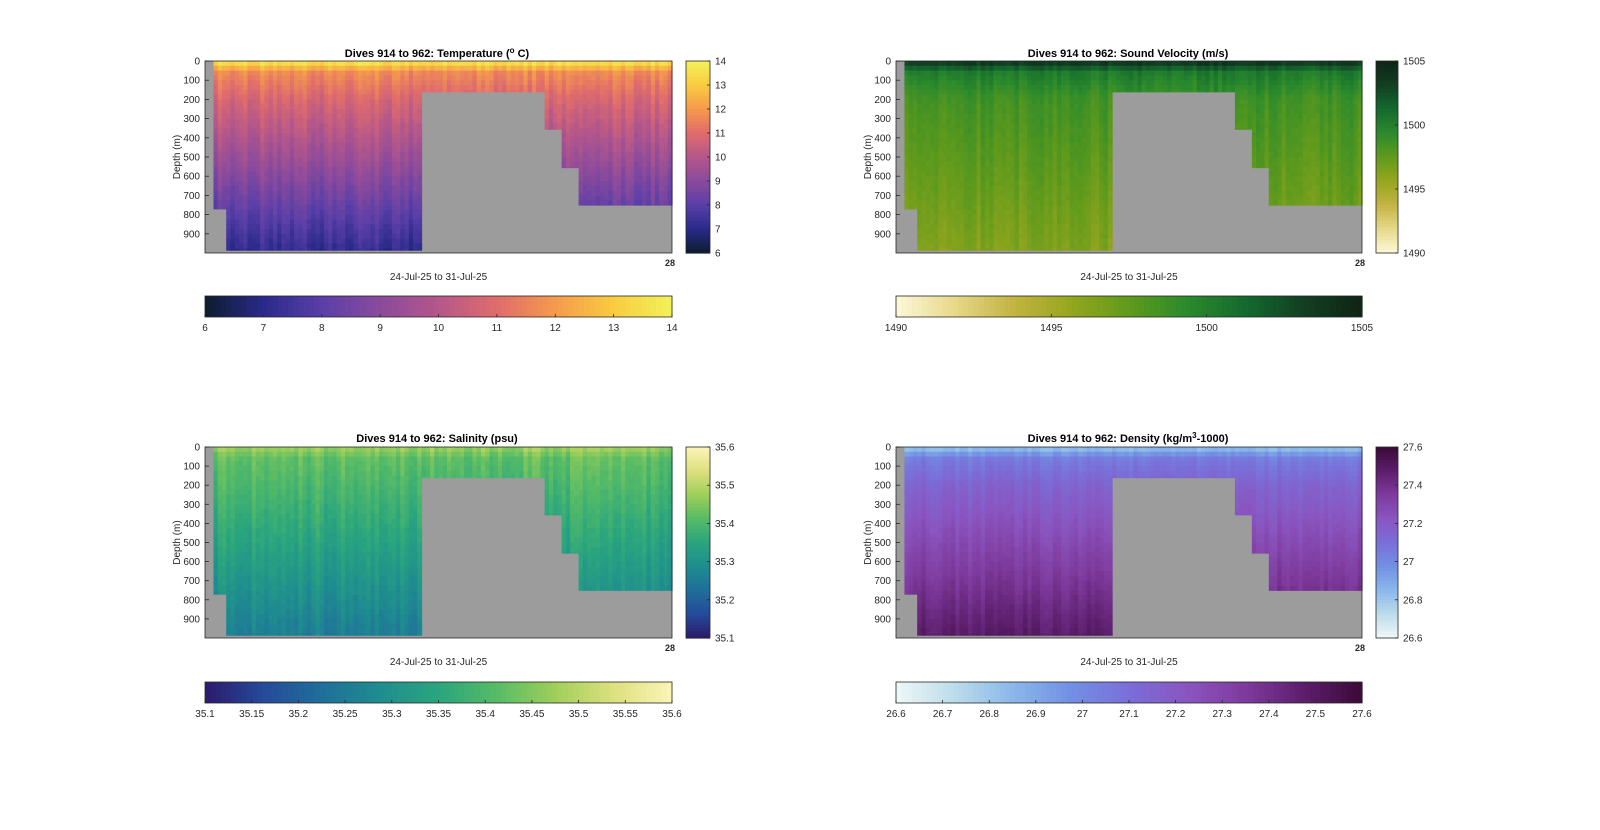 This screenshot has height=830, width=1600. I want to click on colorbar-tick-label: 35.55, so click(625, 714).